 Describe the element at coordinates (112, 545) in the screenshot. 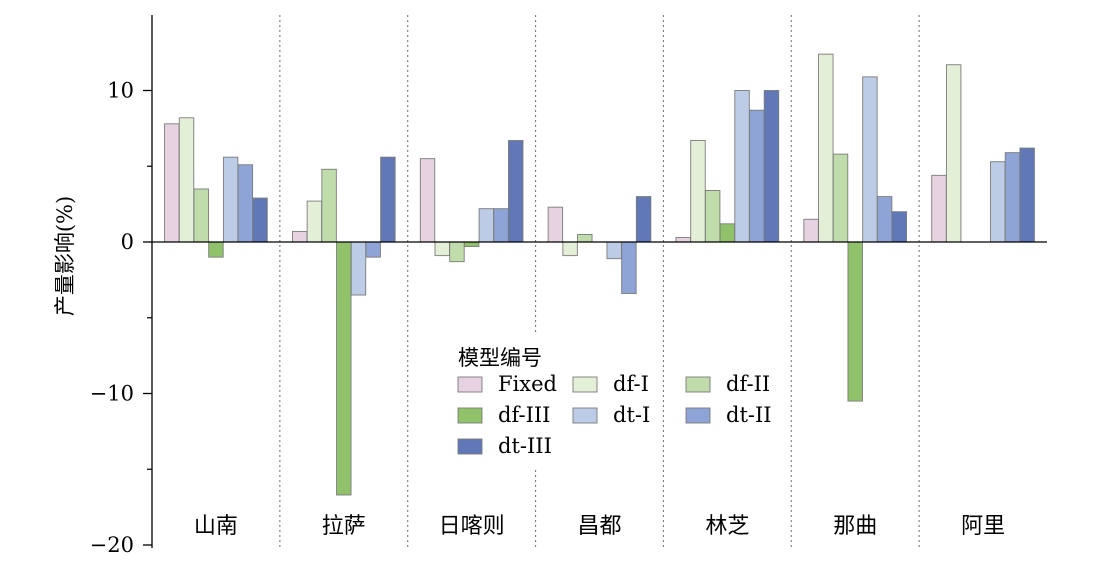

I see `y-tick-label: −20` at that location.